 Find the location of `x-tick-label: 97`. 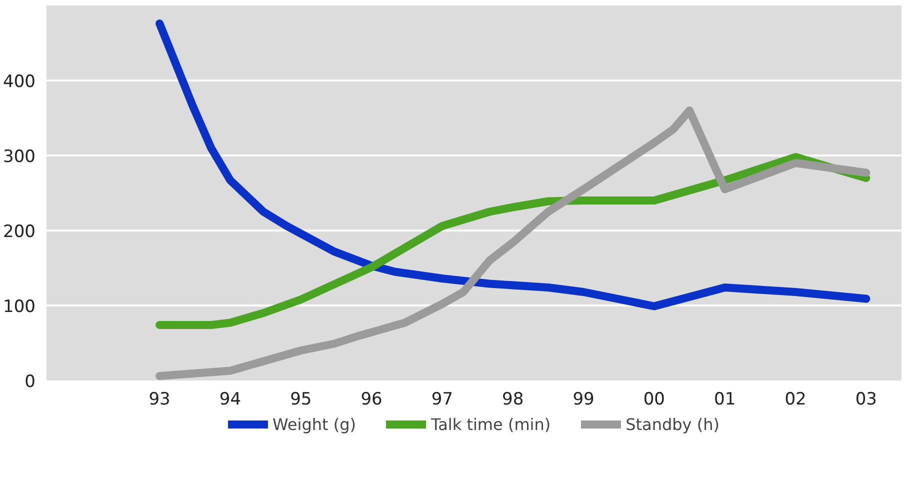

x-tick-label: 97 is located at coordinates (442, 400).